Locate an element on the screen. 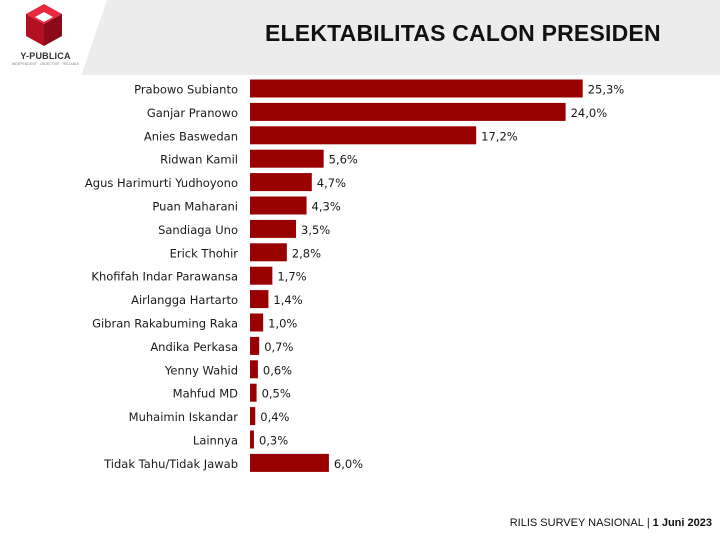  value-label-khofifah-indar-parawansa: 1,7% is located at coordinates (291, 277).